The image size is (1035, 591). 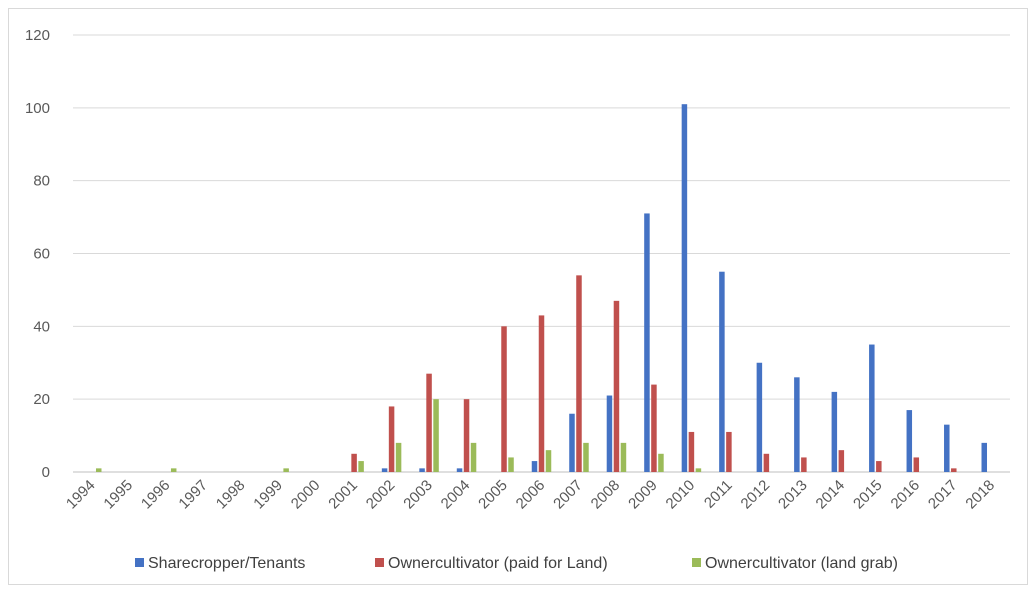 I want to click on y-tick-label: 60, so click(x=41, y=254).